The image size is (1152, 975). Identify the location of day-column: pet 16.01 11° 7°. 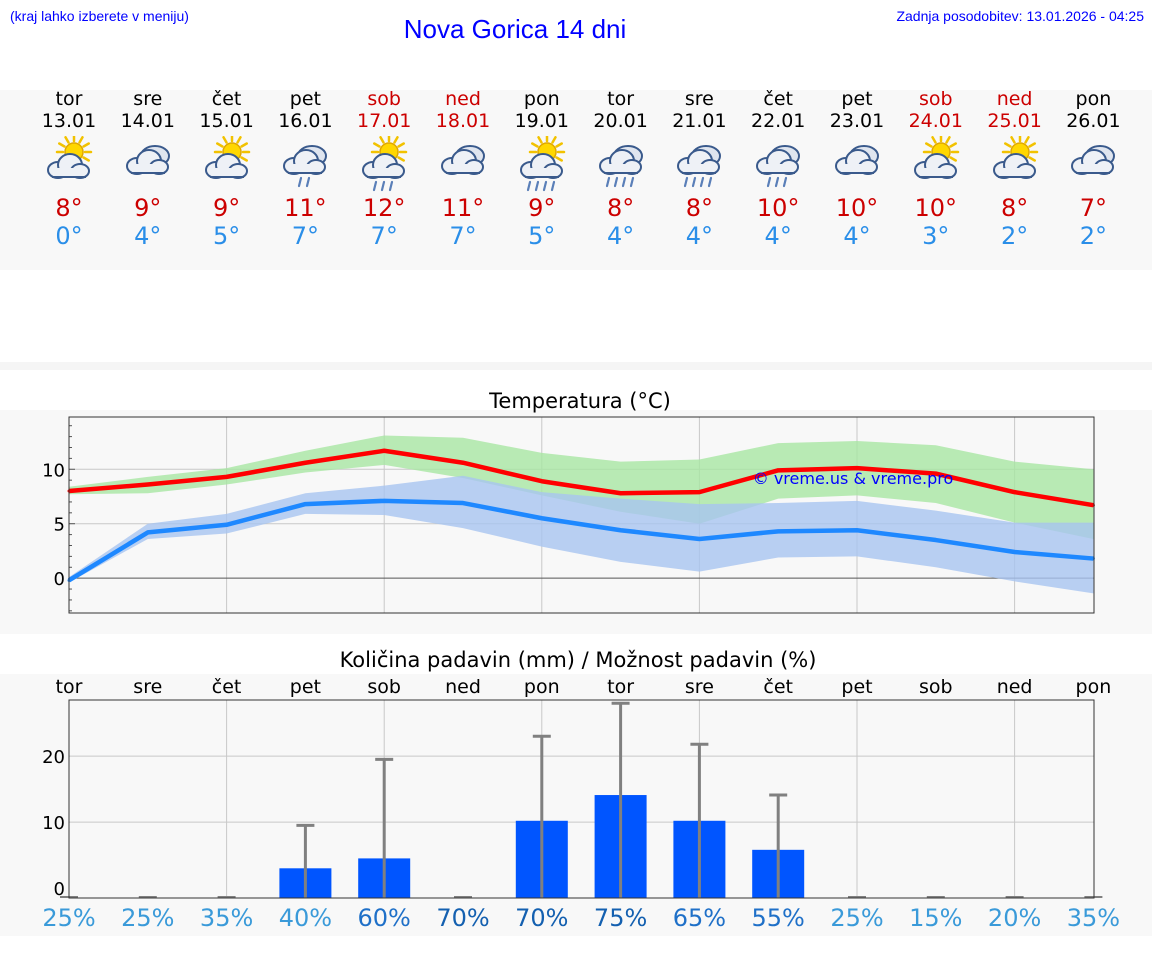
(305, 169).